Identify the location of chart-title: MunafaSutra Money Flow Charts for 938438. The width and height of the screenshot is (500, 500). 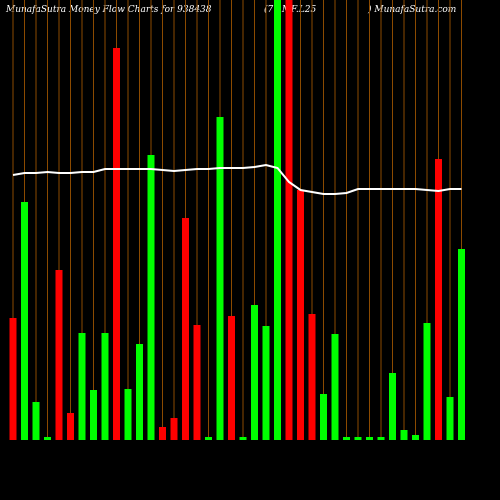
(108, 10).